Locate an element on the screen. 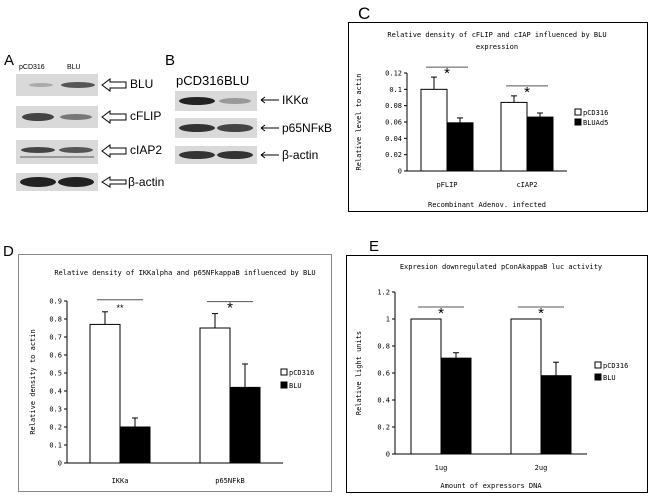  chart-e-ylabel: Relative light units is located at coordinates (359, 373).